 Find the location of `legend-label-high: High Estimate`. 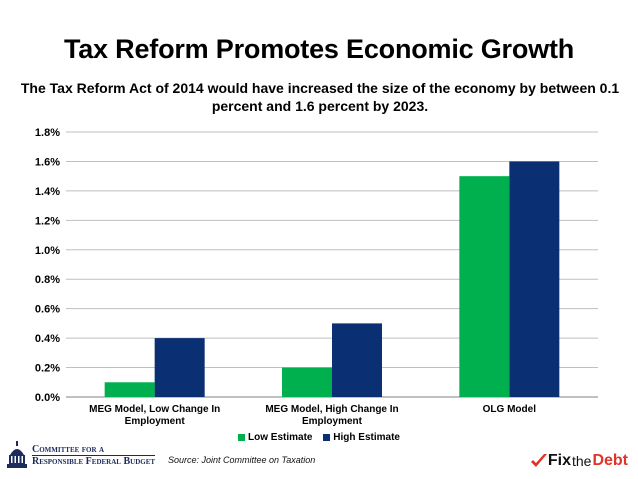

legend-label-high: High Estimate is located at coordinates (366, 437).